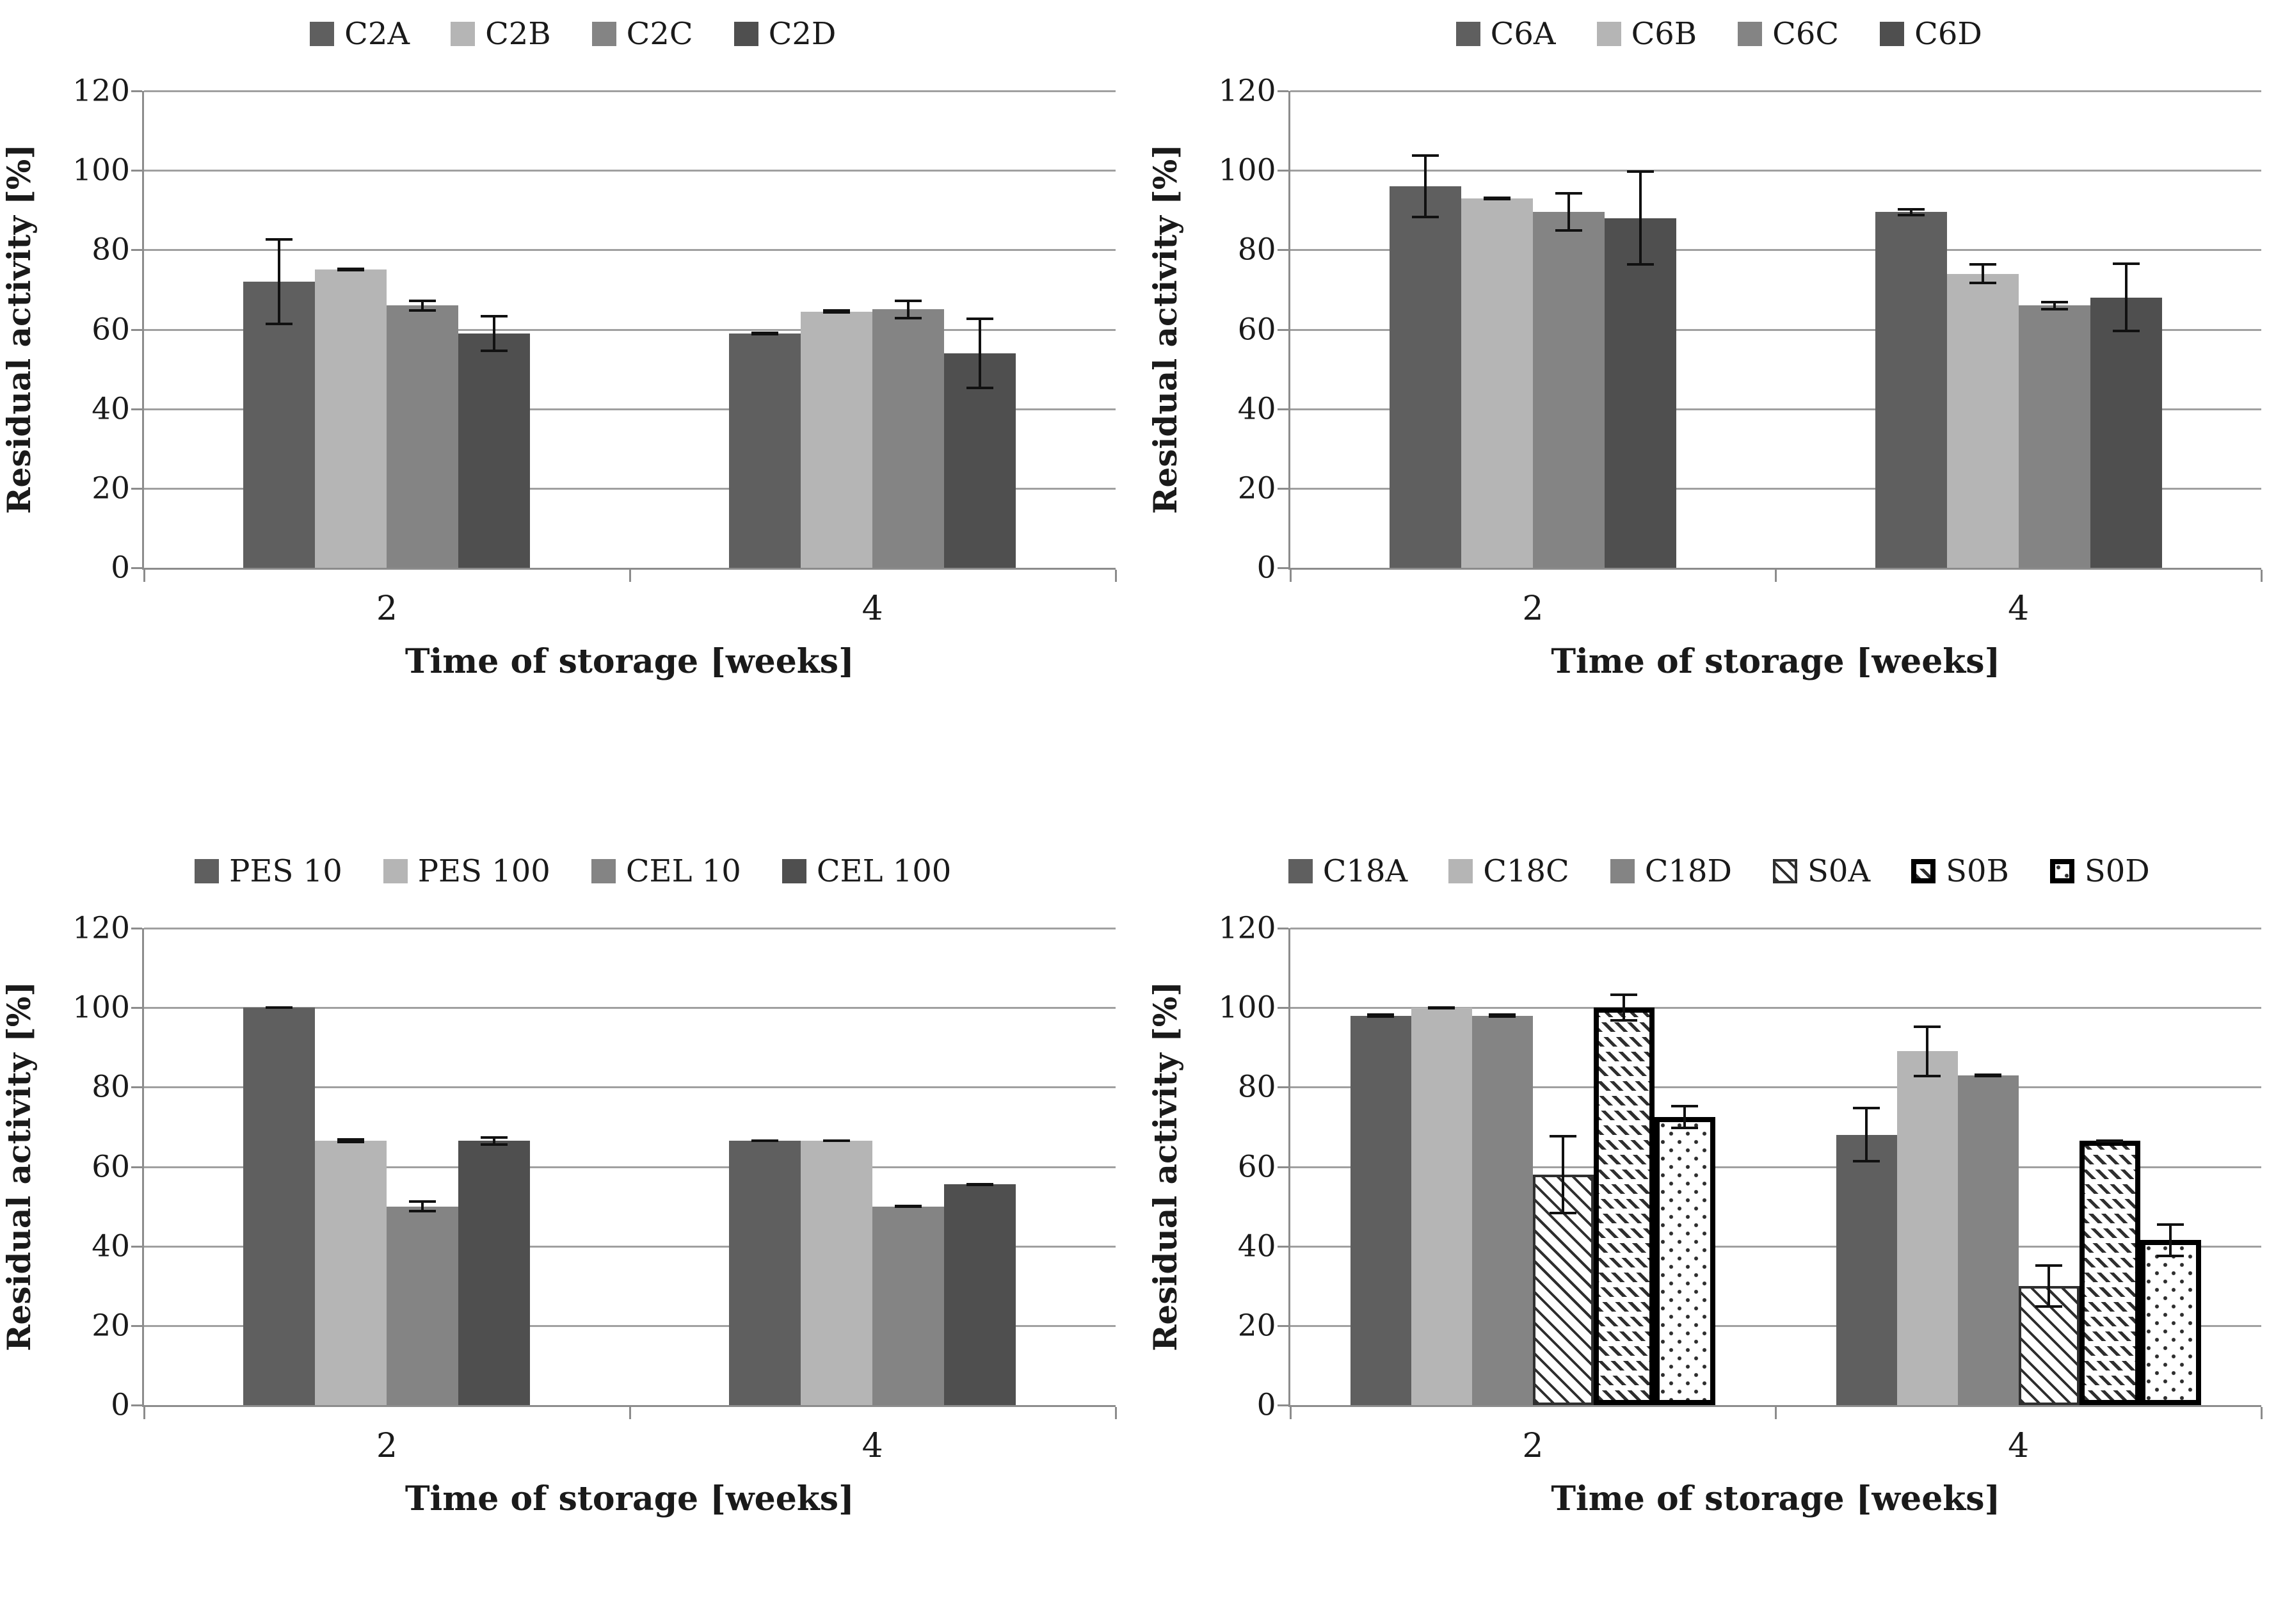 The width and height of the screenshot is (2292, 1624). Describe the element at coordinates (1365, 871) in the screenshot. I see `legend-label: C18A` at that location.